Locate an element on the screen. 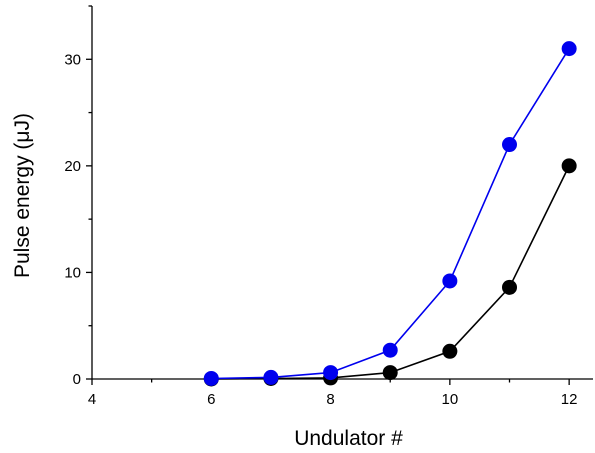 The height and width of the screenshot is (453, 595). x-tick-label: 8 is located at coordinates (330, 399).